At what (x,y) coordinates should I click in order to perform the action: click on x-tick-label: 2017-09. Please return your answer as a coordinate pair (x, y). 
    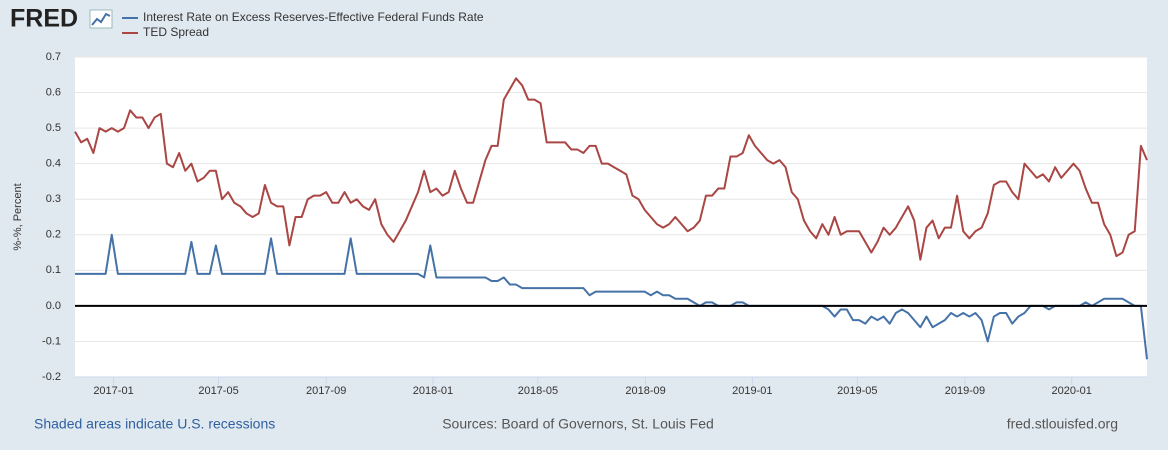
    Looking at the image, I should click on (326, 391).